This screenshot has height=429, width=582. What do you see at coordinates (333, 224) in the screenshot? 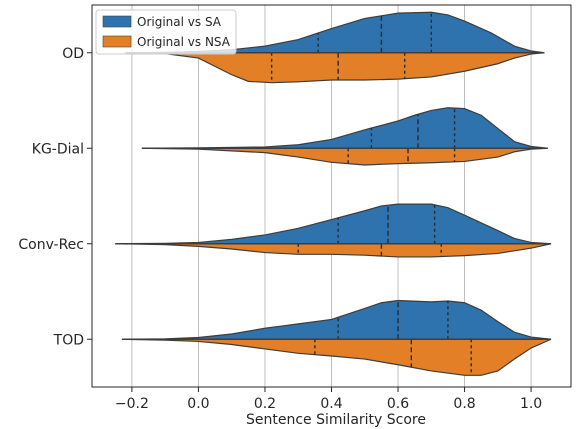
I see `violin-original-vs-sa-conv-rec` at bounding box center [333, 224].